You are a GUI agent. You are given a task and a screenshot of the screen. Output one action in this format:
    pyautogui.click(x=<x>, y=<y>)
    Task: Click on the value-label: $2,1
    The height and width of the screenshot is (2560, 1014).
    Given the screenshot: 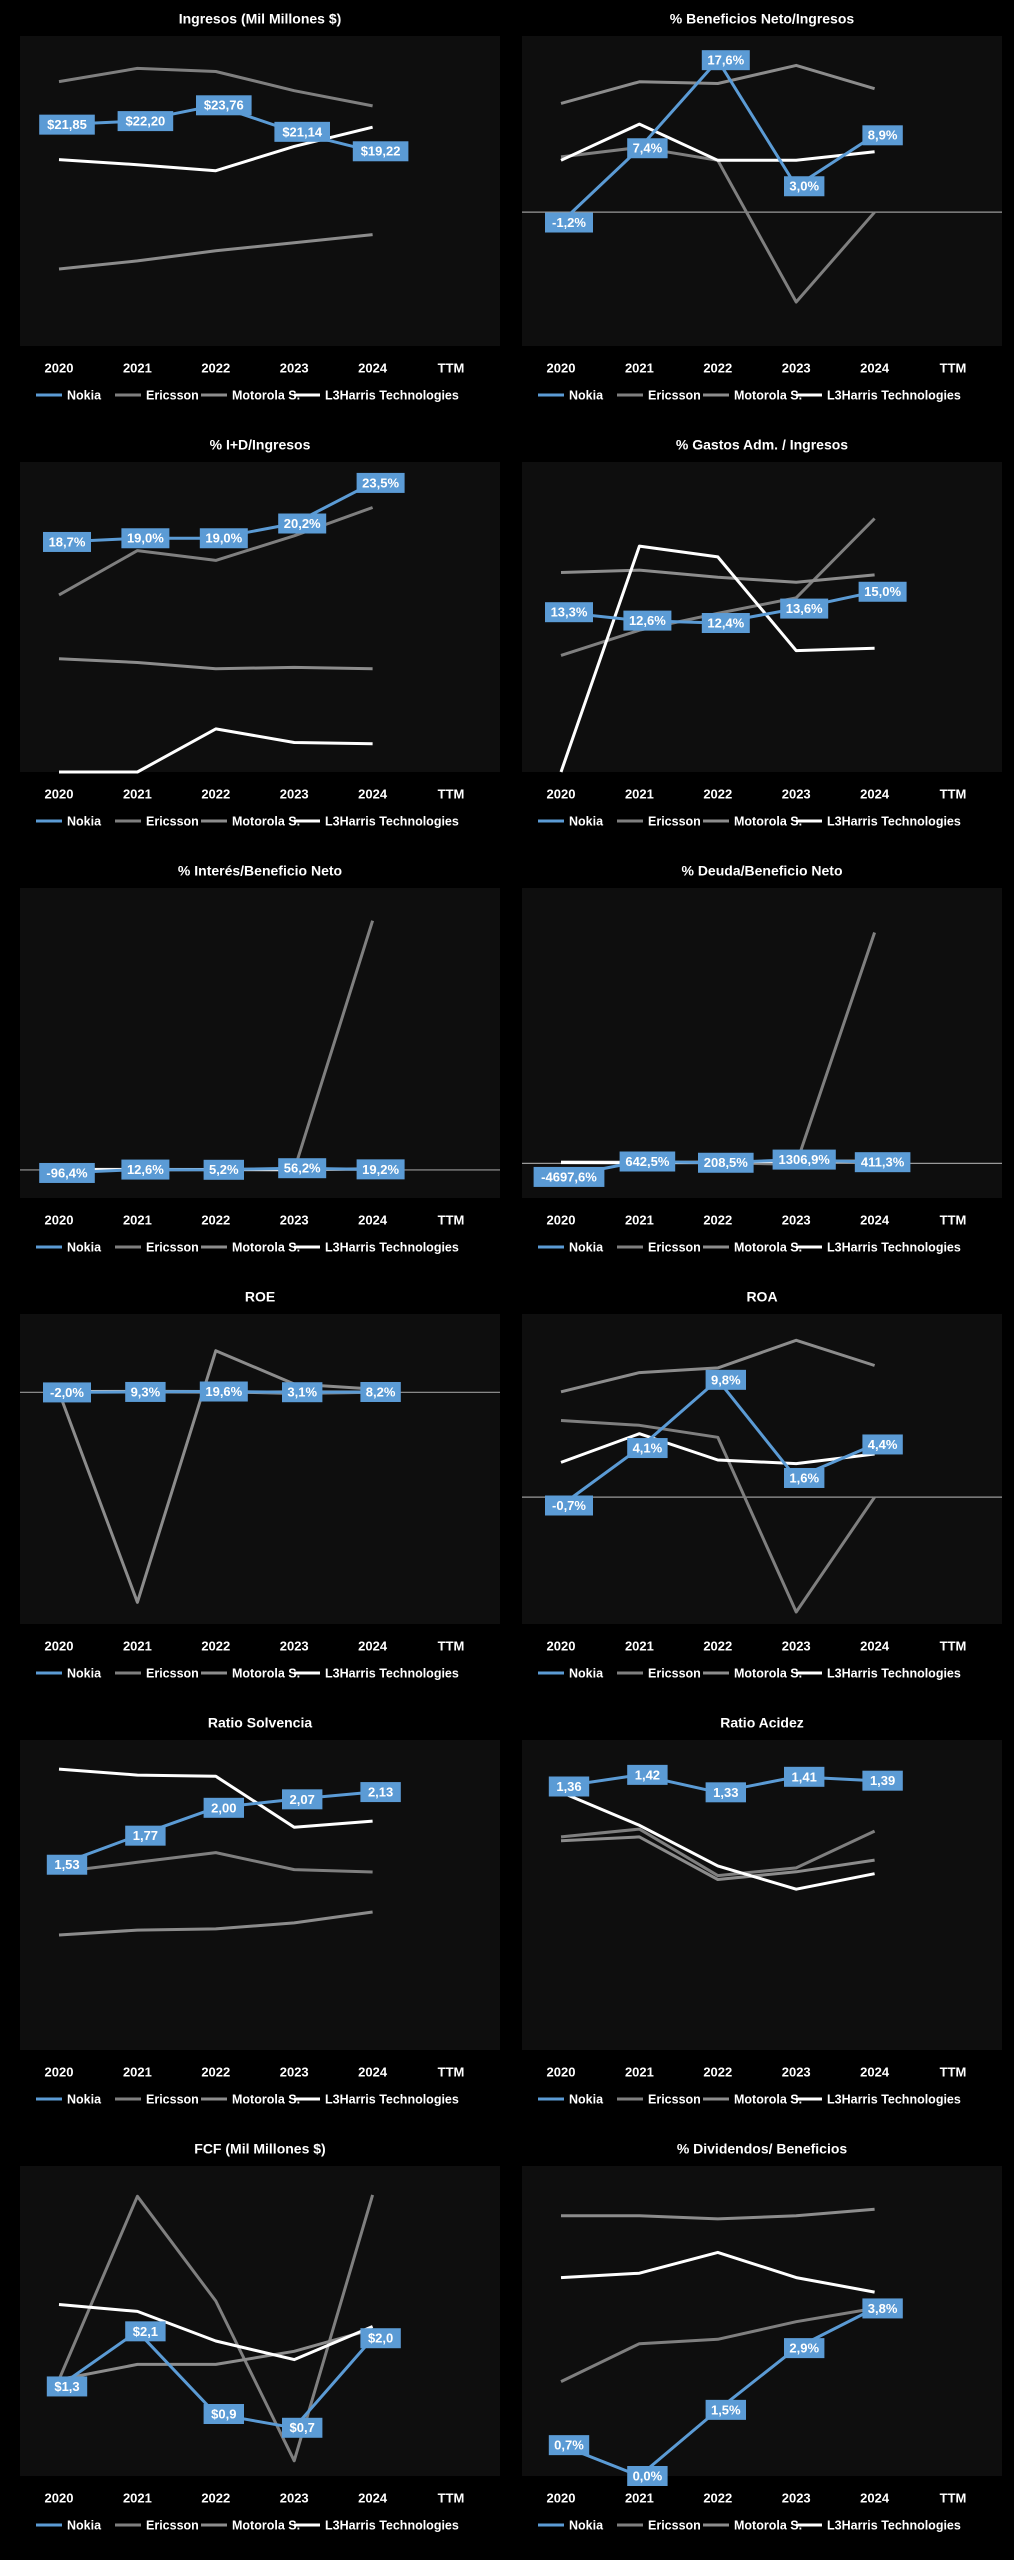 What is the action you would take?
    pyautogui.click(x=145, y=2331)
    